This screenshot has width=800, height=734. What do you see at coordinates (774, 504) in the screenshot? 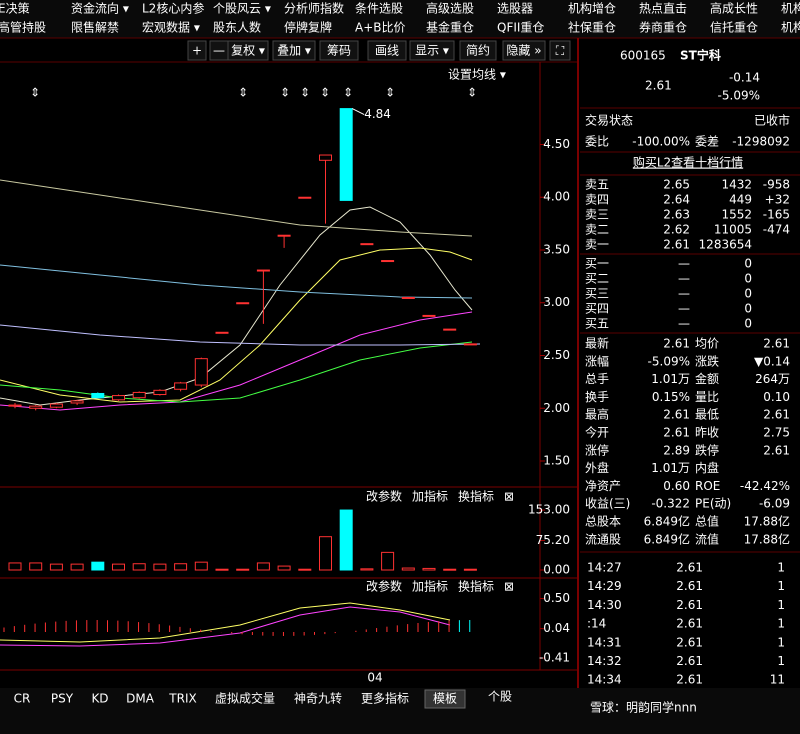
I see `stat-value: -6.09` at bounding box center [774, 504].